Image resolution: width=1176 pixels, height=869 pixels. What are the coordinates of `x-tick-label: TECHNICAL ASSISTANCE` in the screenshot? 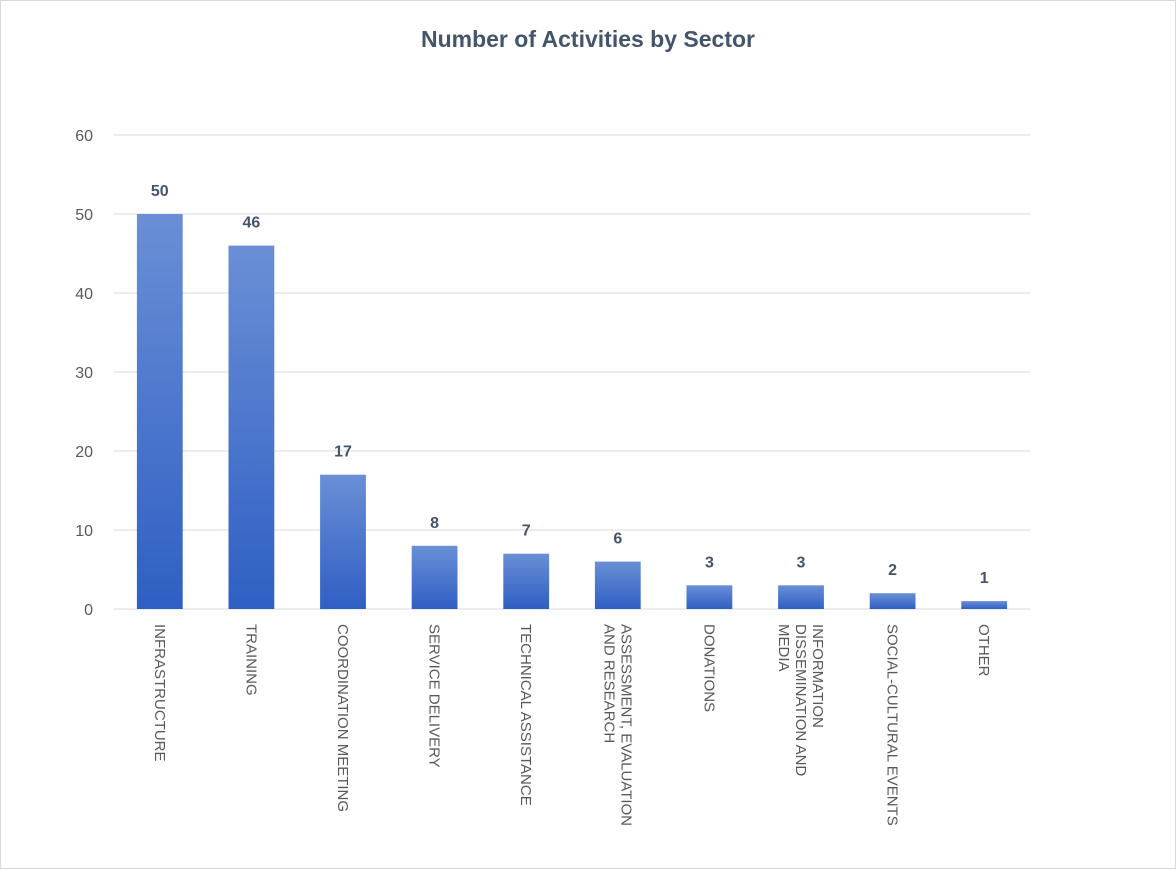 It's located at (525, 715).